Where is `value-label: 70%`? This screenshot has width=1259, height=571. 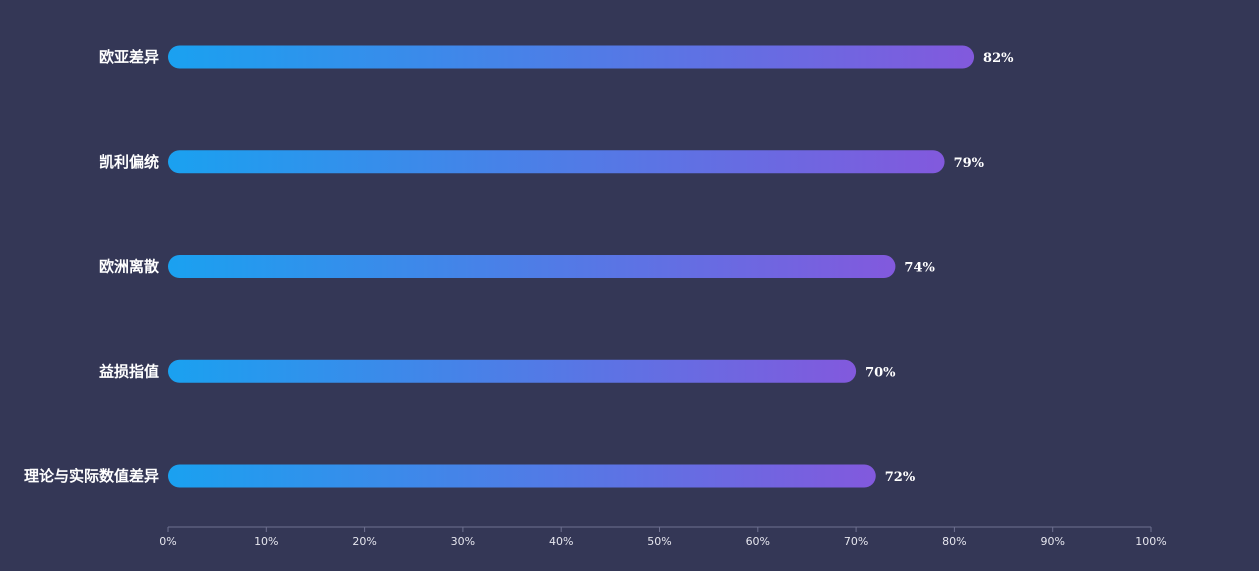 value-label: 70% is located at coordinates (880, 372).